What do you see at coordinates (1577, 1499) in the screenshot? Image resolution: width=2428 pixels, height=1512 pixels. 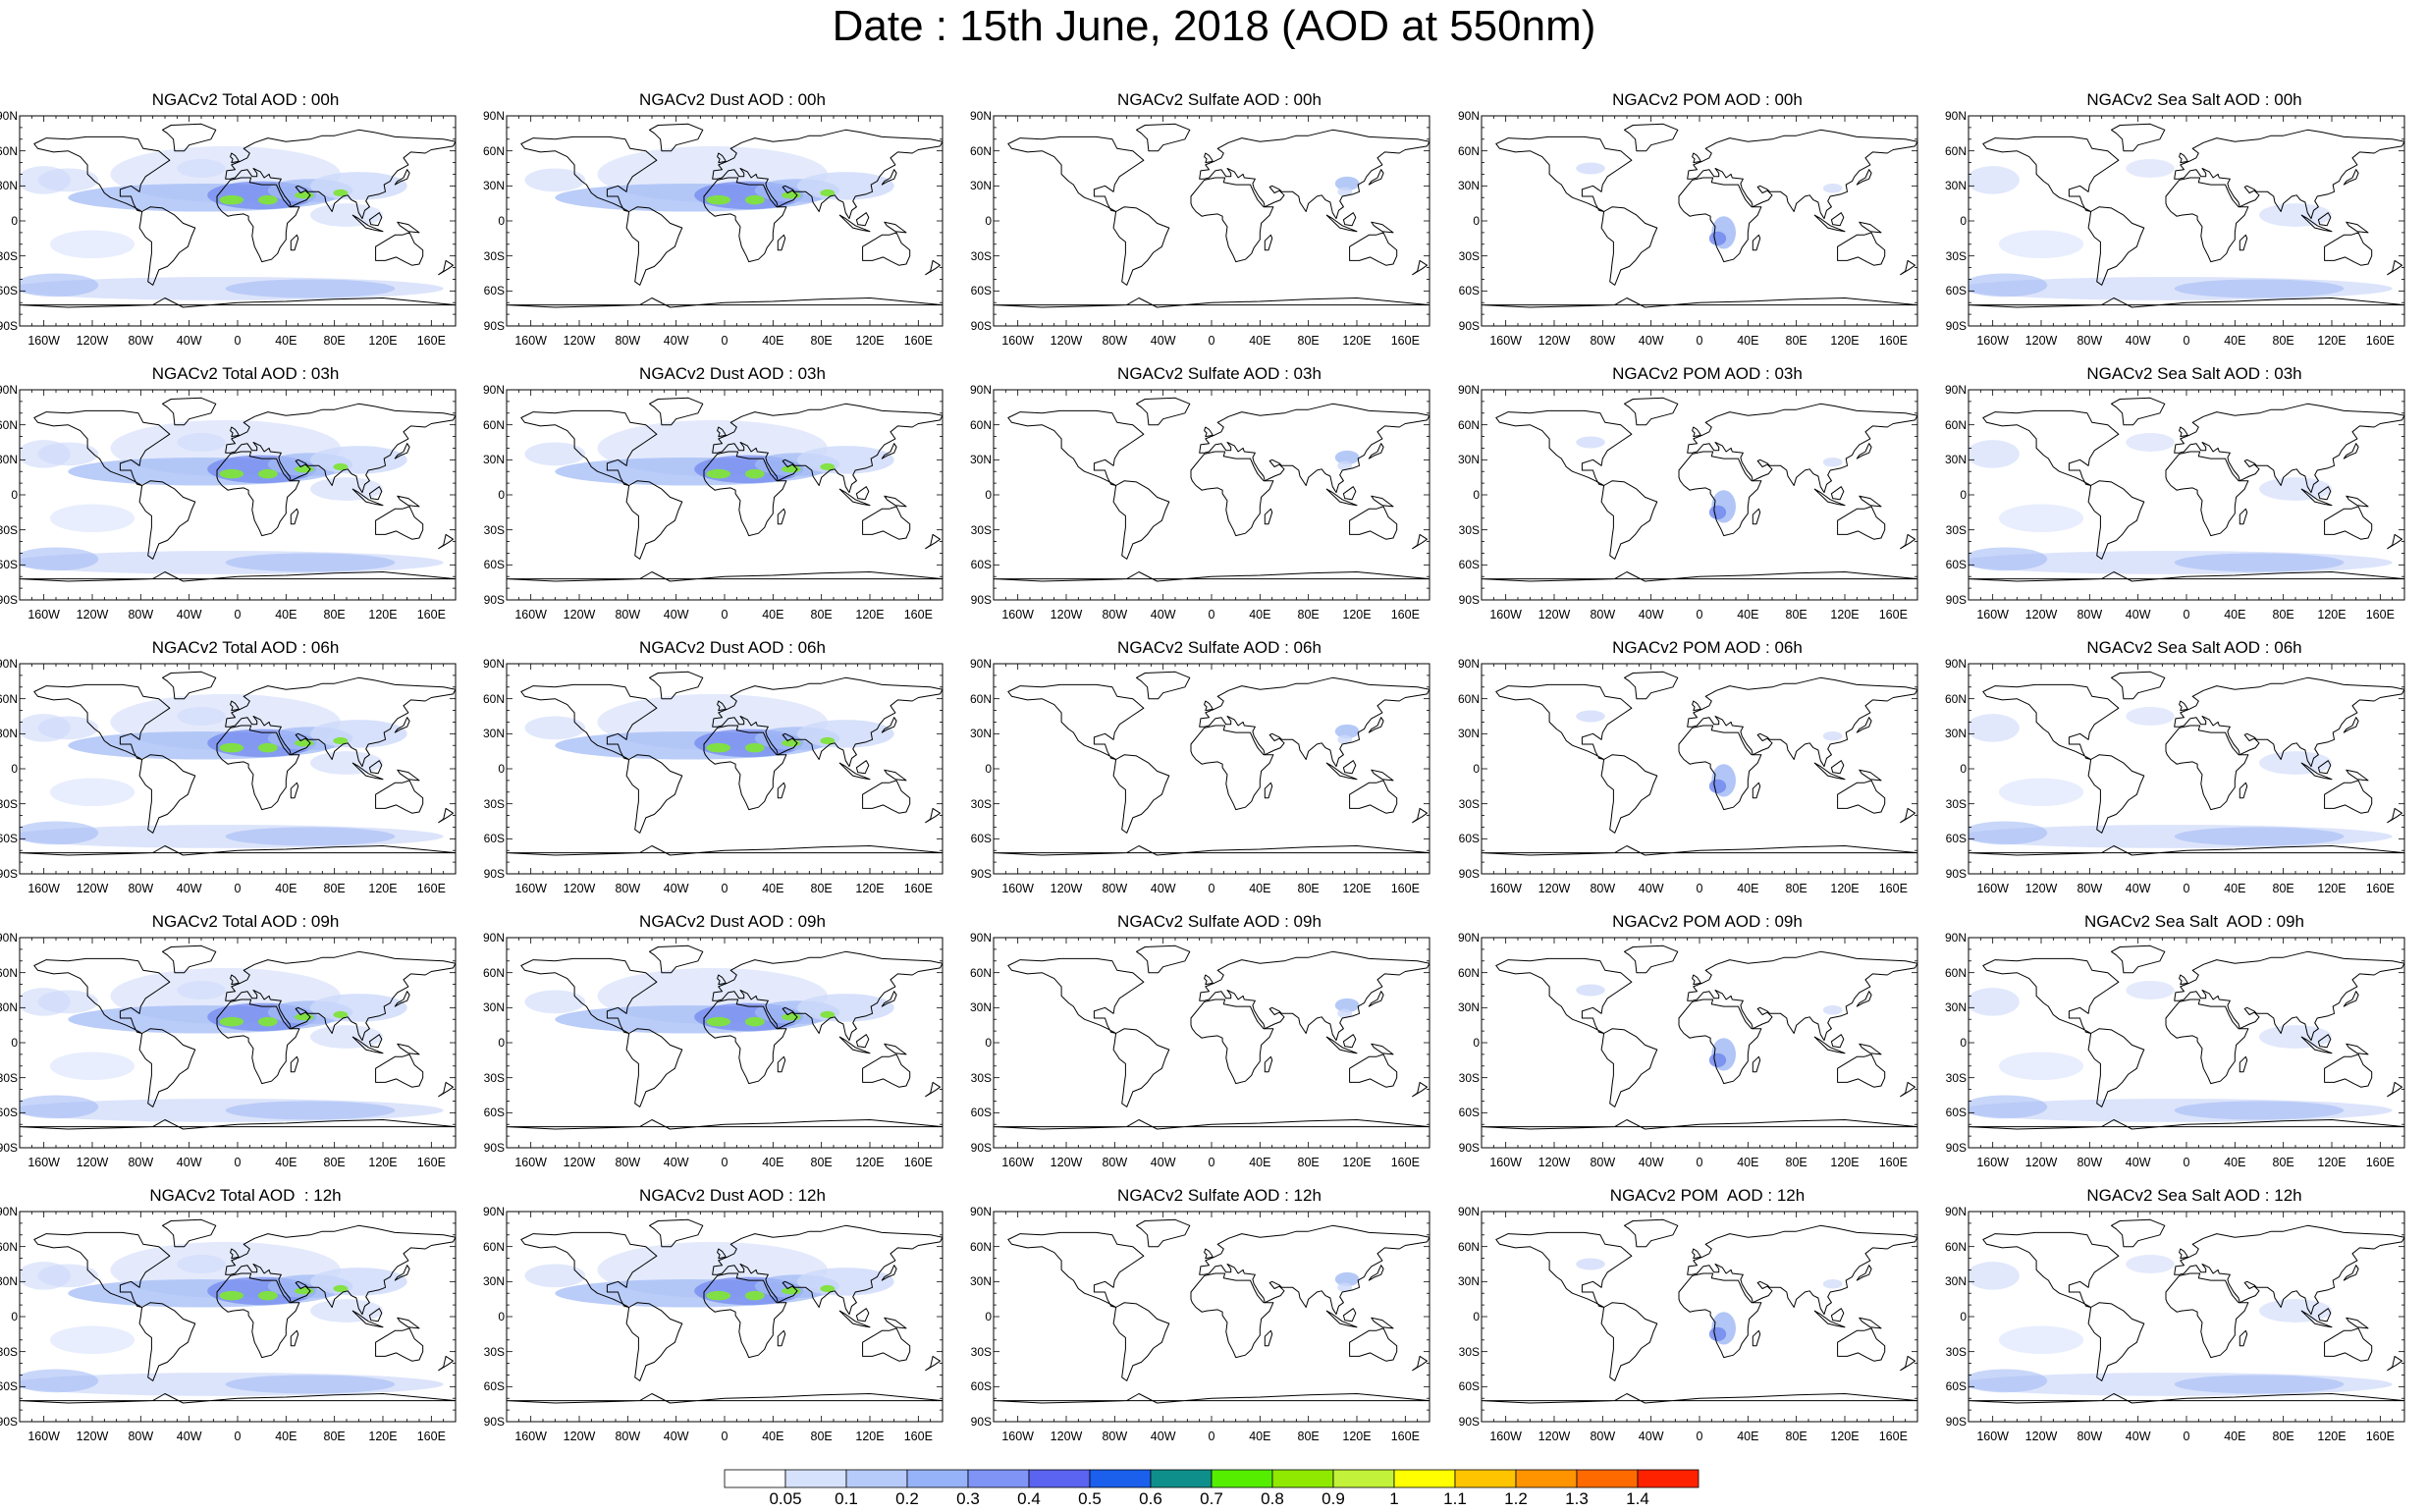 I see `colorbar-label: 1.3` at bounding box center [1577, 1499].